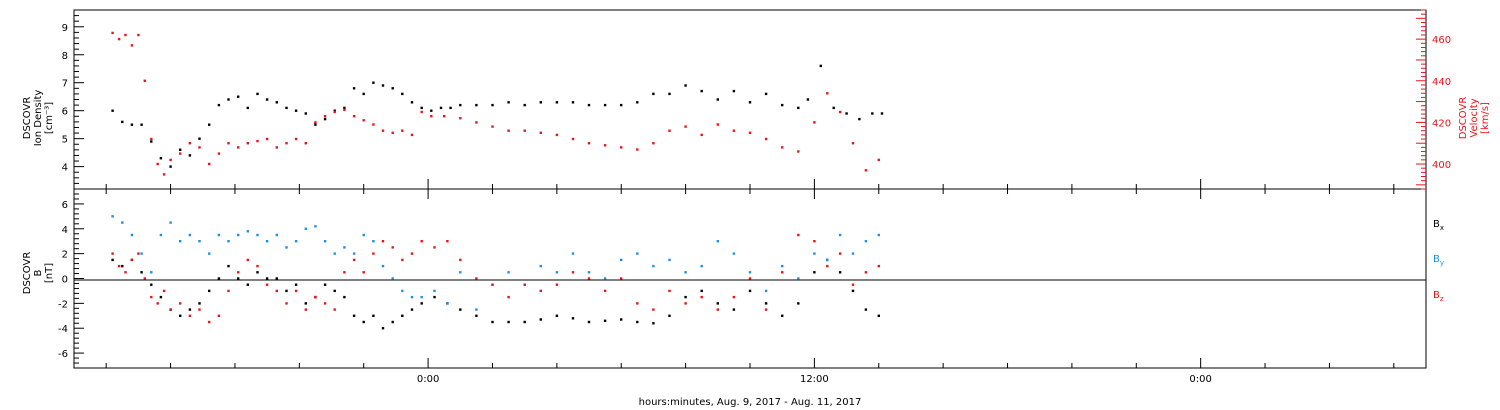 The image size is (1500, 410). What do you see at coordinates (1474, 118) in the screenshot?
I see `top-right-ylabel: DSCOVR Velocity [km/s]` at bounding box center [1474, 118].